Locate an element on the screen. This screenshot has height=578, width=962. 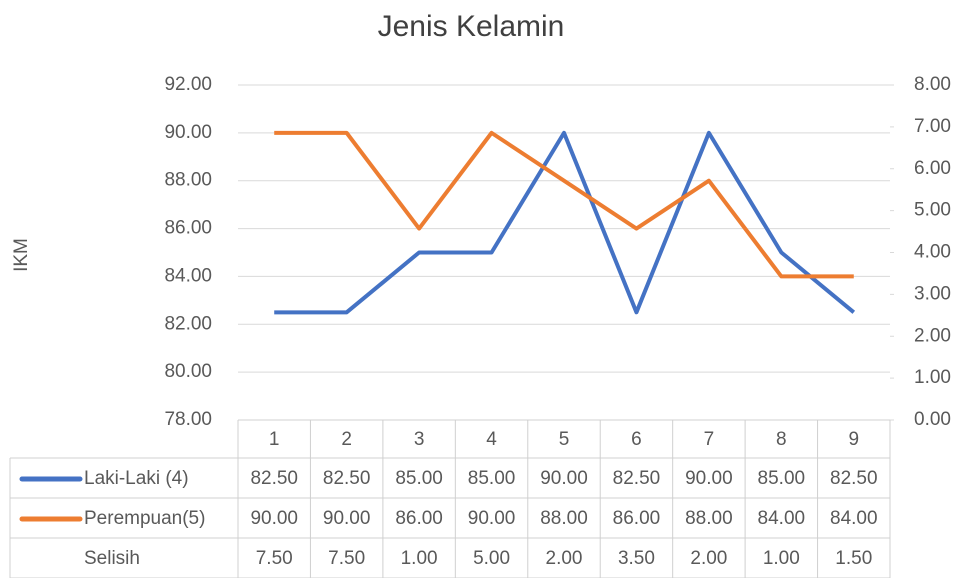
y-tick-label: 80.00 is located at coordinates (188, 371).